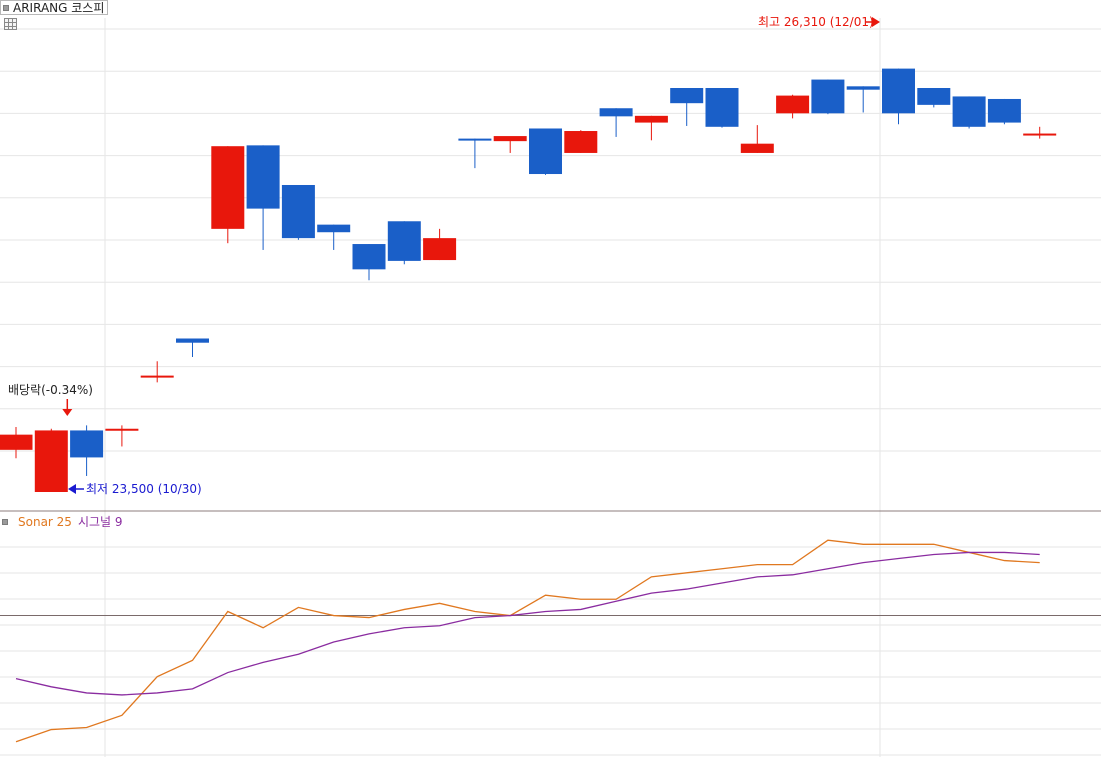 This screenshot has width=1101, height=757. I want to click on sonar-legend-label: Sonar 25, so click(45, 521).